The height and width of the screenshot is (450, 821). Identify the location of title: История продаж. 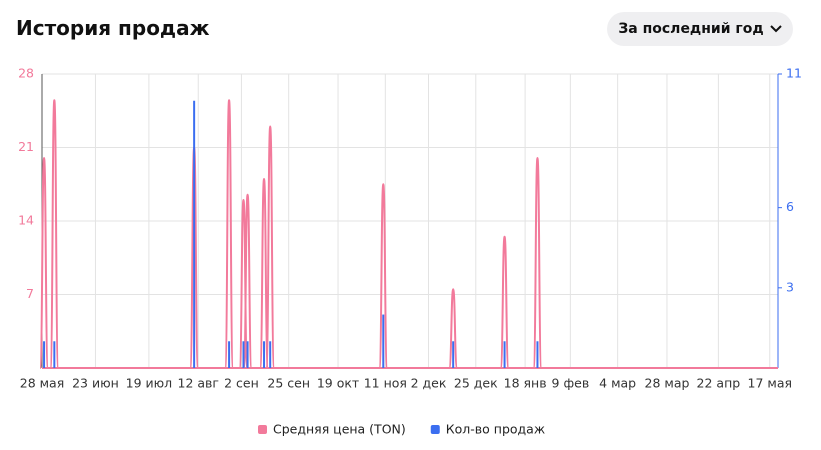
(113, 28).